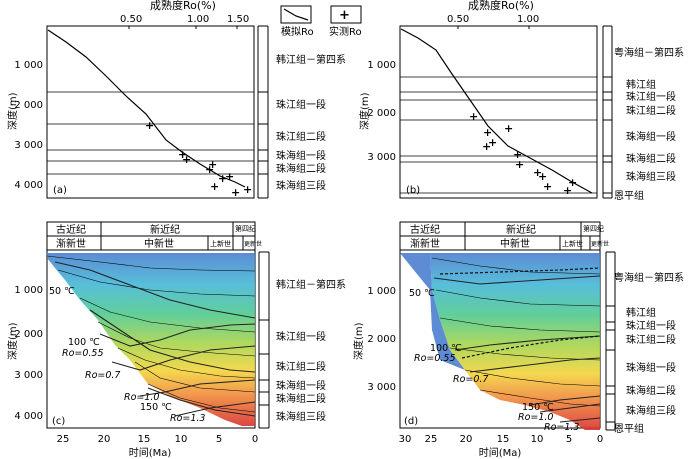 This screenshot has width=700, height=459. I want to click on ro-tick-a-0: 0.50, so click(131, 19).